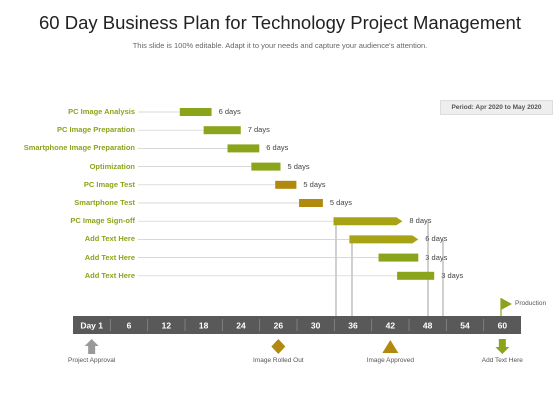  Describe the element at coordinates (278, 346) in the screenshot. I see `diamond-icon` at that location.